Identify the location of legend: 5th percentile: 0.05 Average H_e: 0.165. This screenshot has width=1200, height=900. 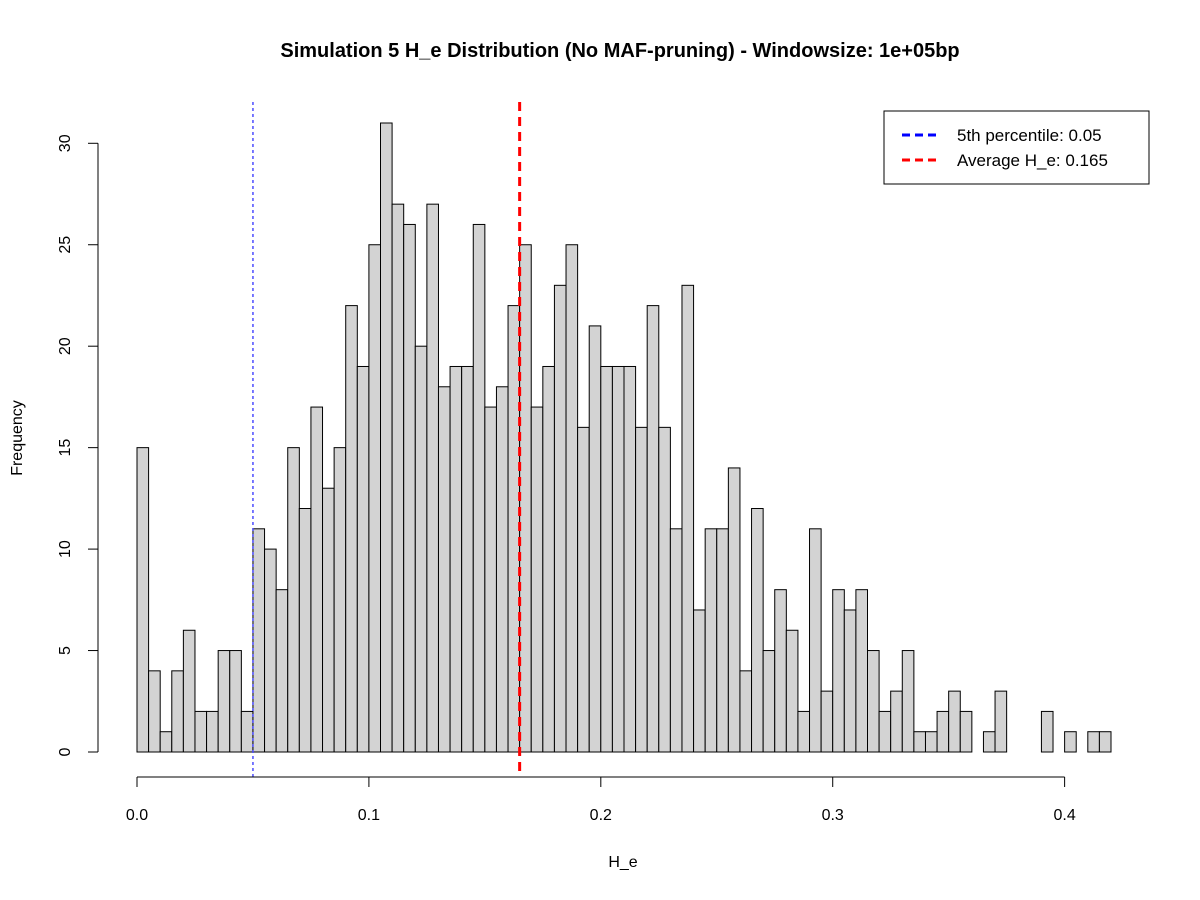
(1016, 147).